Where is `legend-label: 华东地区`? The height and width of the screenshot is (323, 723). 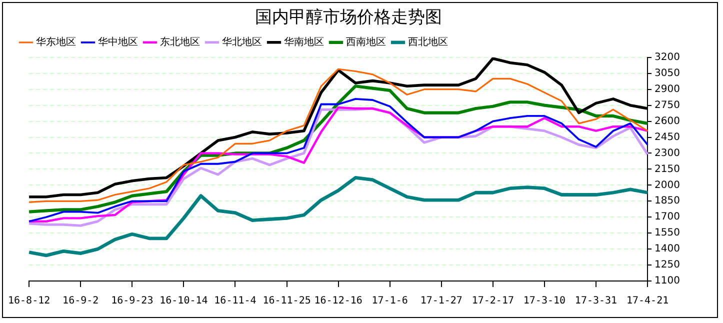
legend-label: 华东地区 is located at coordinates (56, 42).